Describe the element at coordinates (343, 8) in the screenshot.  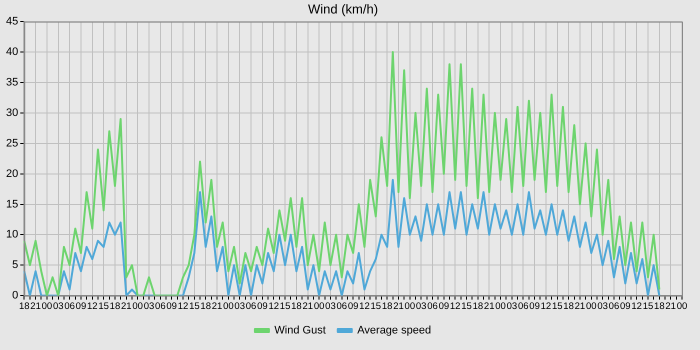
I see `chart-title: Wind (km/h)` at that location.